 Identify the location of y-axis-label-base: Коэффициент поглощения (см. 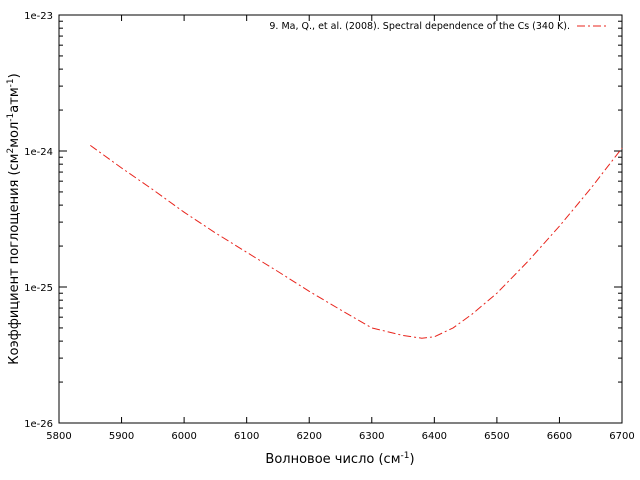
(14, 259).